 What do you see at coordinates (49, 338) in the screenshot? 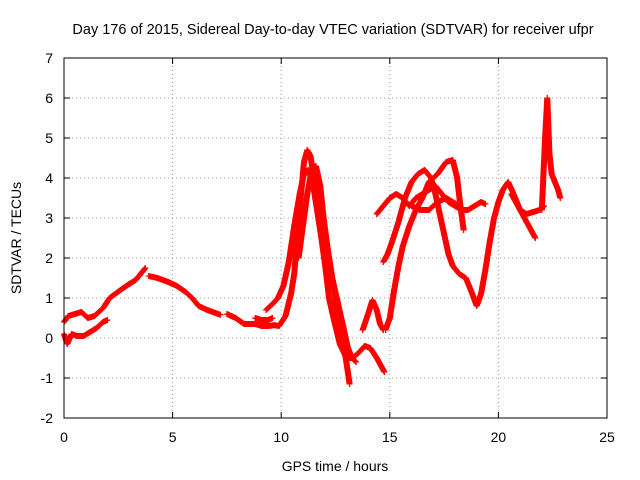
I see `y-tick-label: 0` at bounding box center [49, 338].